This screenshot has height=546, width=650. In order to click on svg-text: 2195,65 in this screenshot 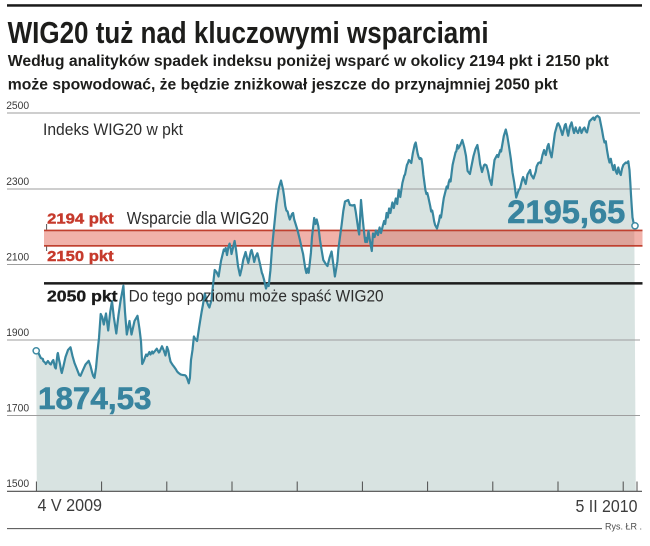, I will do `click(566, 212)`.